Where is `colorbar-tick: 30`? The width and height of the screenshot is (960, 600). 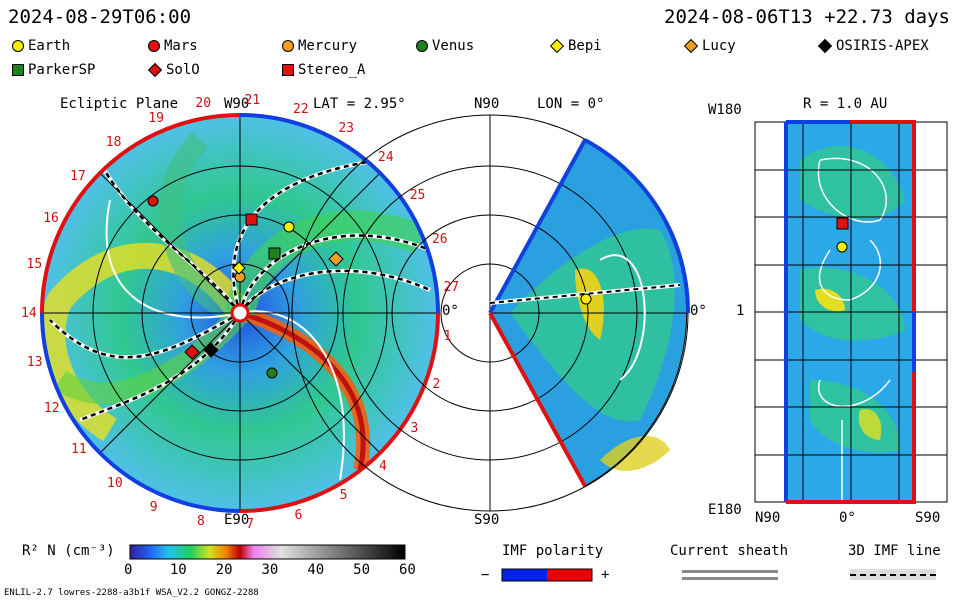
colorbar-tick: 30 is located at coordinates (270, 570).